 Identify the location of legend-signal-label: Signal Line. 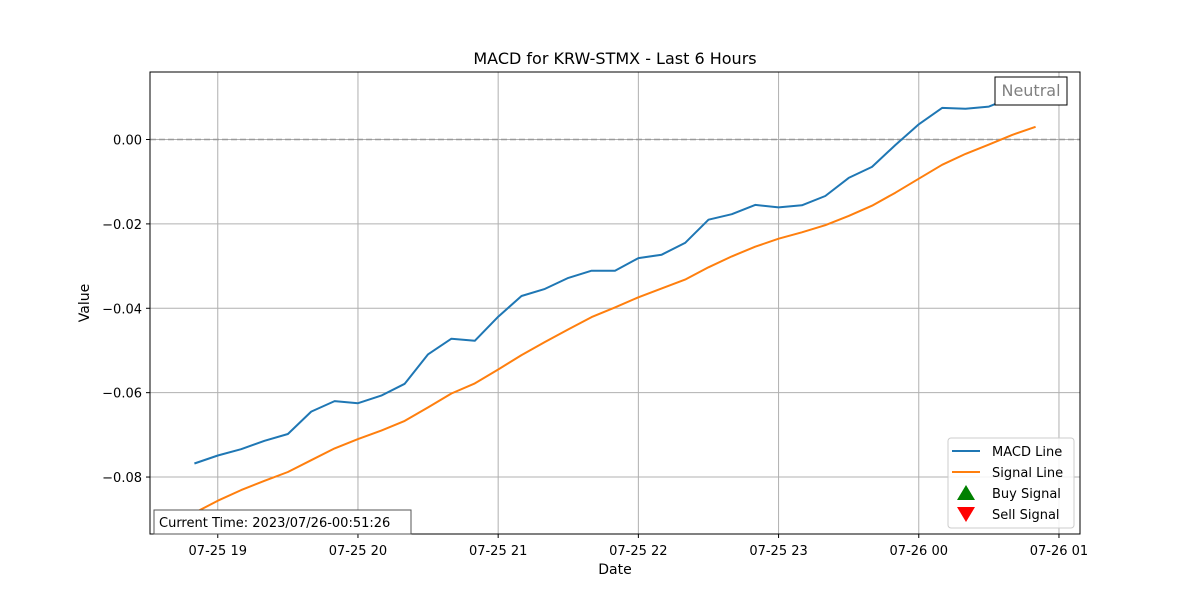
(1027, 473).